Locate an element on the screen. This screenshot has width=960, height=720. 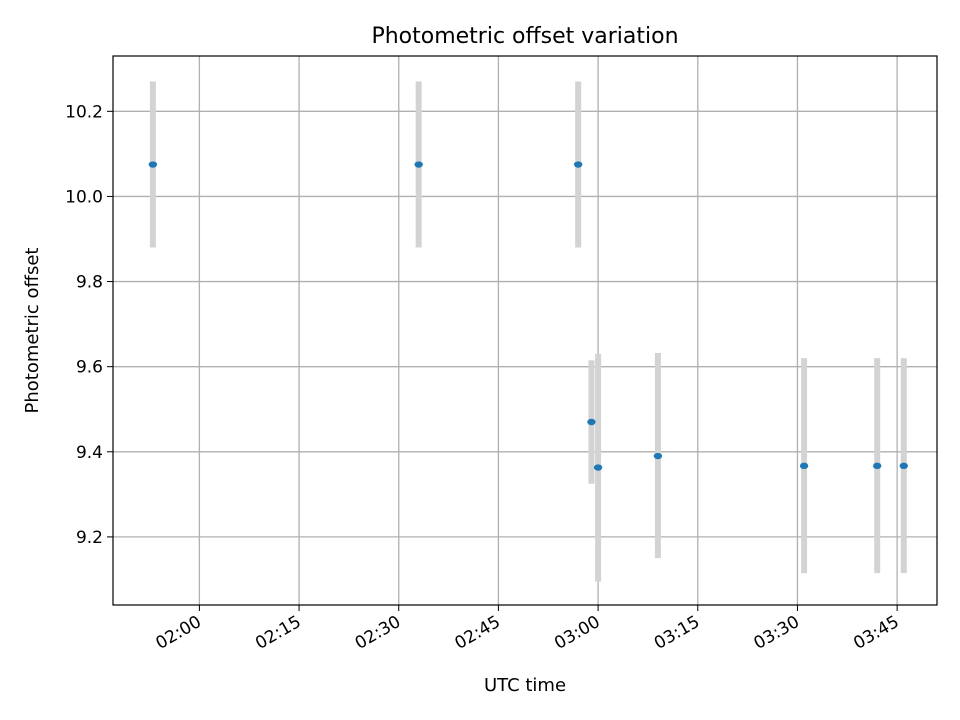
y-tick-label: 10.2 is located at coordinates (84, 112).